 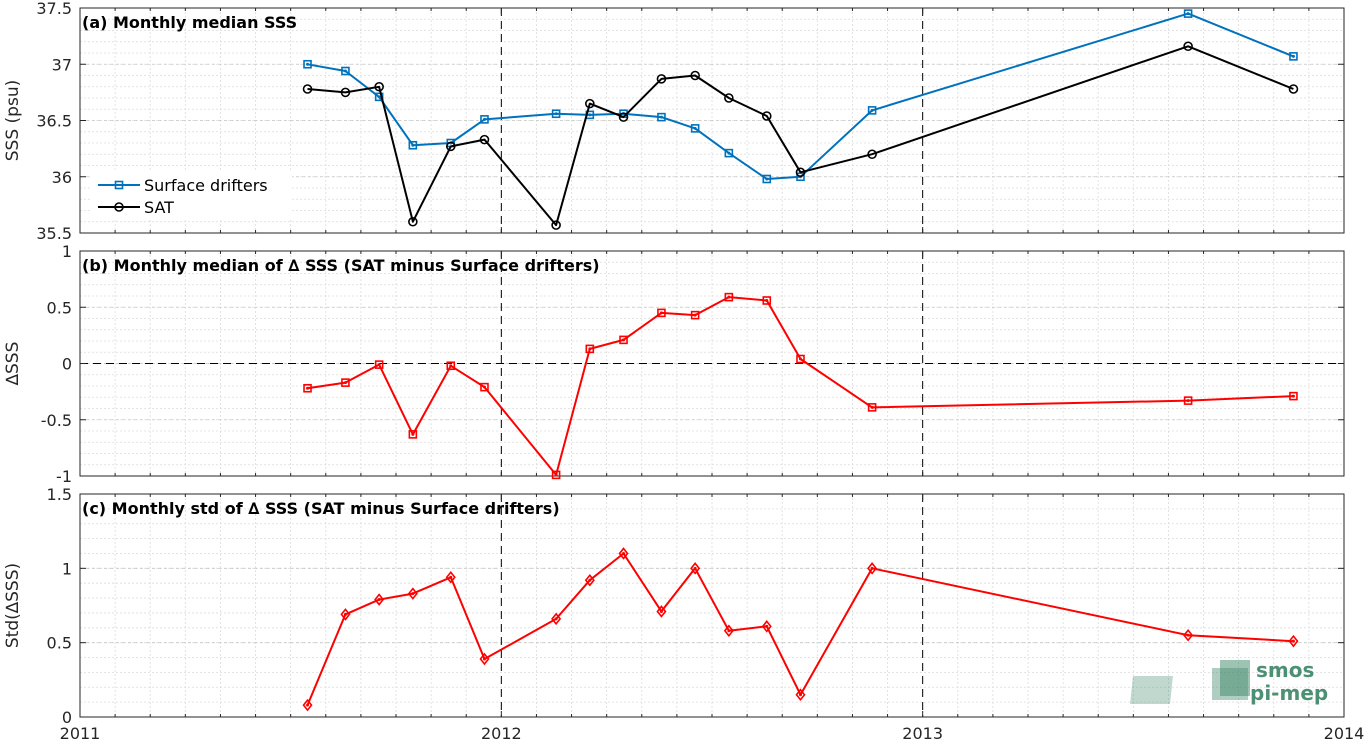 I want to click on legend: Surface drifters SAT, so click(x=192, y=195).